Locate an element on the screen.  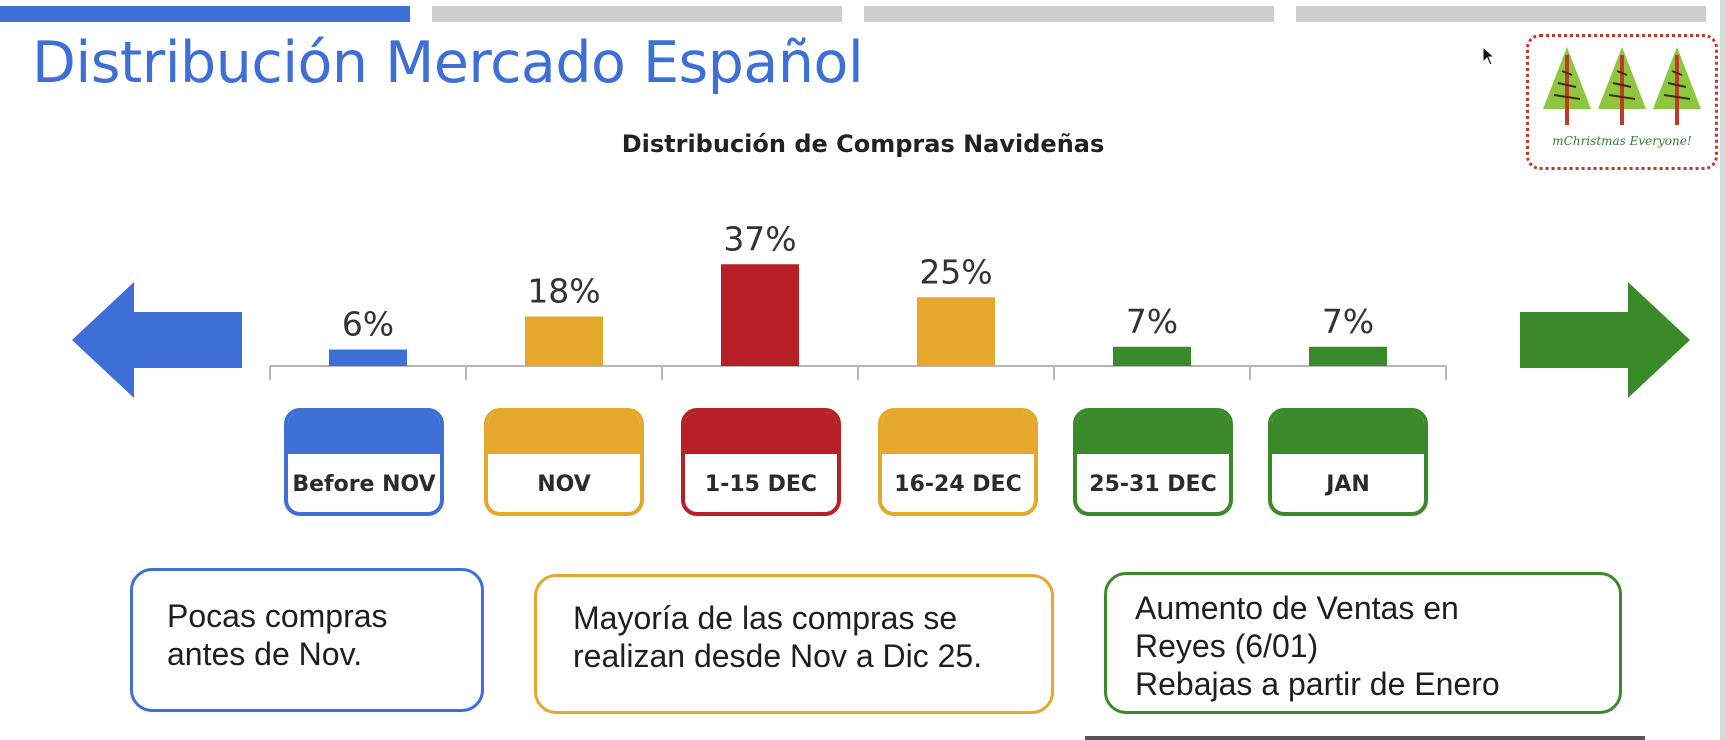
christmas-logo: mChristmas Everyone! is located at coordinates (1622, 102).